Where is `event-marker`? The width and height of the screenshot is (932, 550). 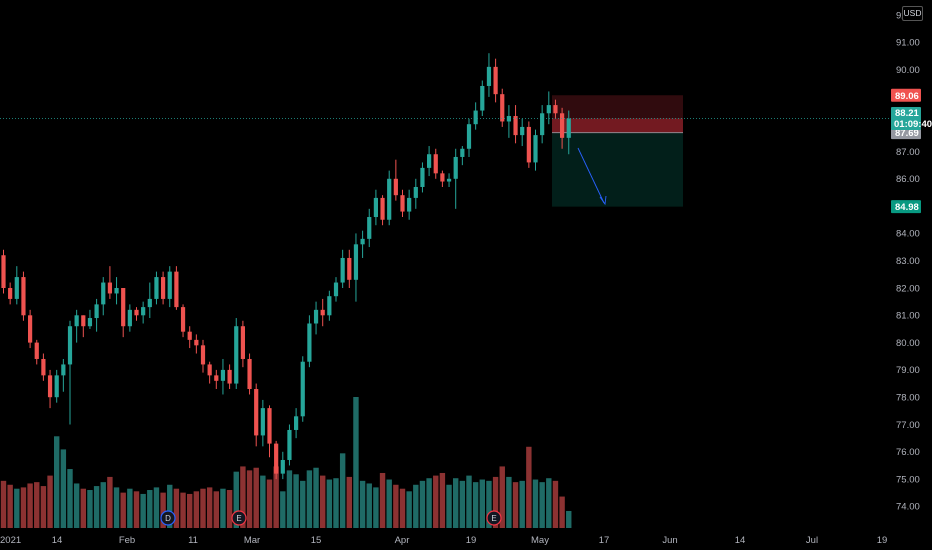
event-marker is located at coordinates (168, 518).